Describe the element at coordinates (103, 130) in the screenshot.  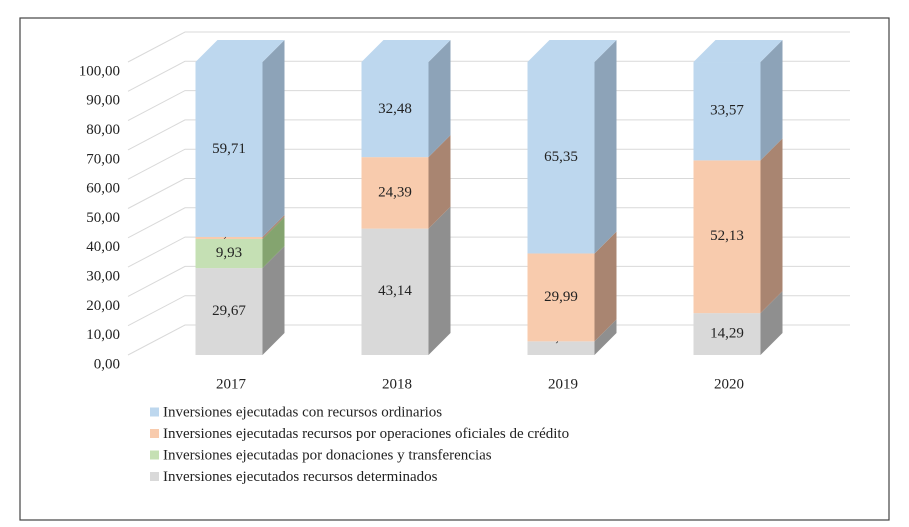
I see `y-tick-label: 80,00` at that location.